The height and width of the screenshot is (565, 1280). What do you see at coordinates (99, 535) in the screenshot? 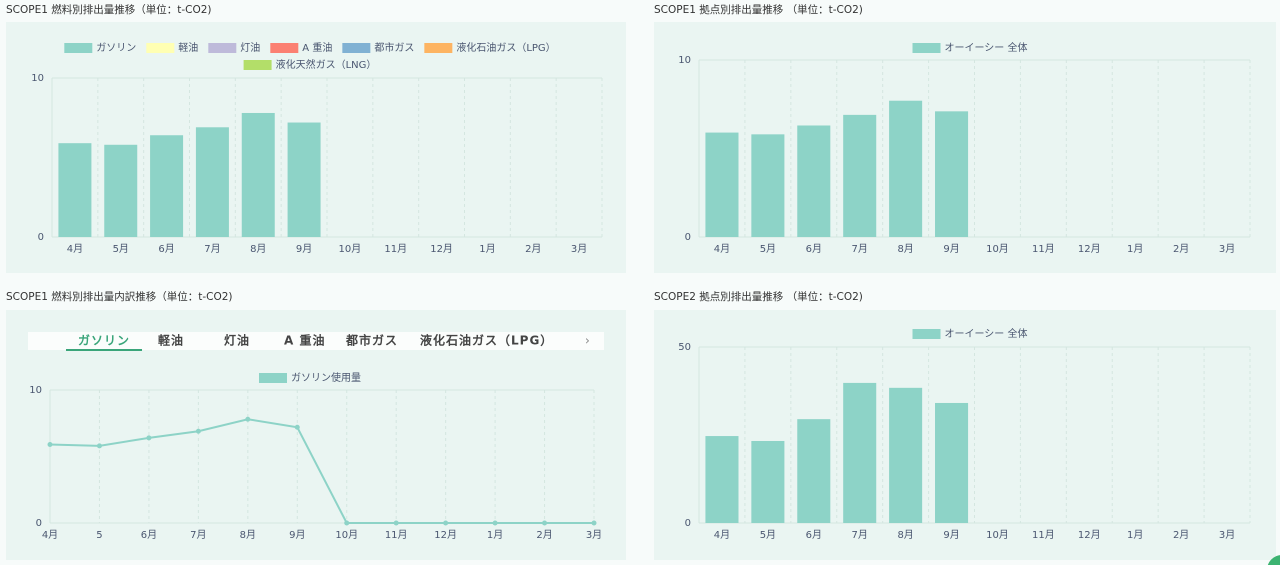
I see `x-tick-label: 5` at bounding box center [99, 535].